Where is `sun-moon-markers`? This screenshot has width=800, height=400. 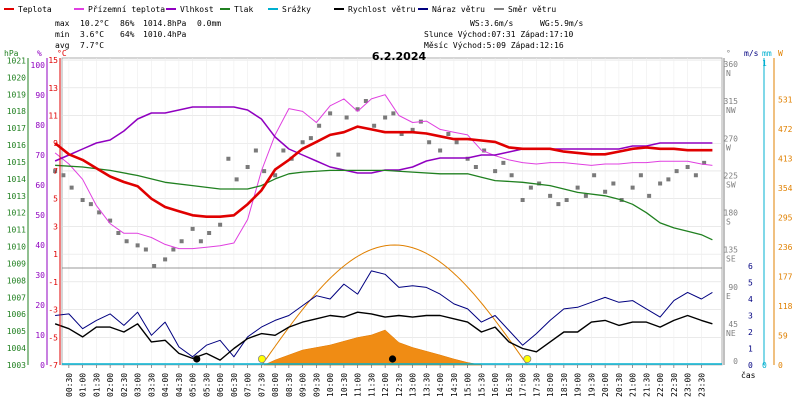 sun-moon-markers is located at coordinates (362, 358).